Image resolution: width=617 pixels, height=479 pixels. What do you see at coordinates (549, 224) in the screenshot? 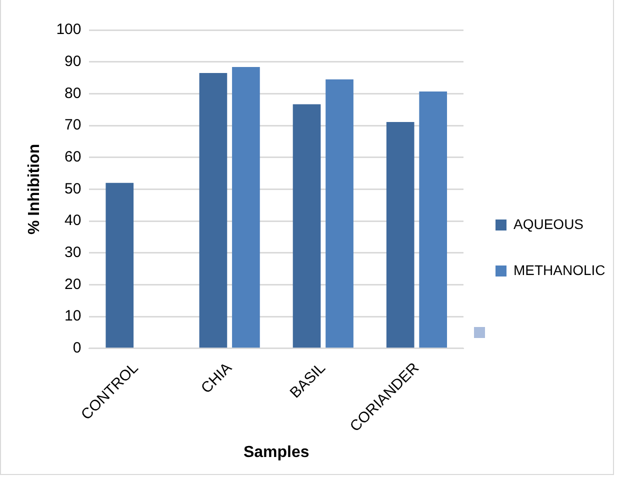
I see `legend-label: AQUEOUS` at bounding box center [549, 224].